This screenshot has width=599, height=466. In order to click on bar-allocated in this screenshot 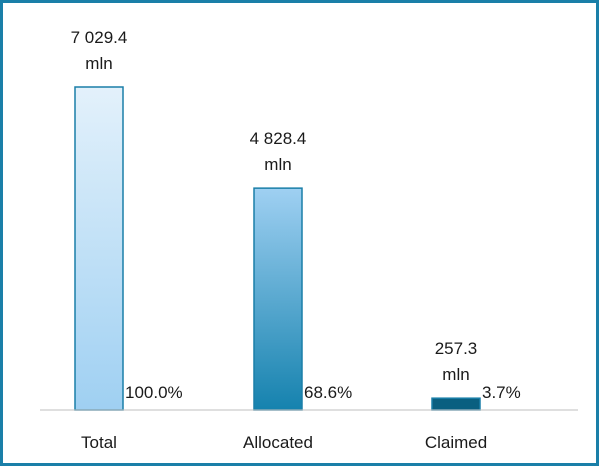, I will do `click(278, 299)`.